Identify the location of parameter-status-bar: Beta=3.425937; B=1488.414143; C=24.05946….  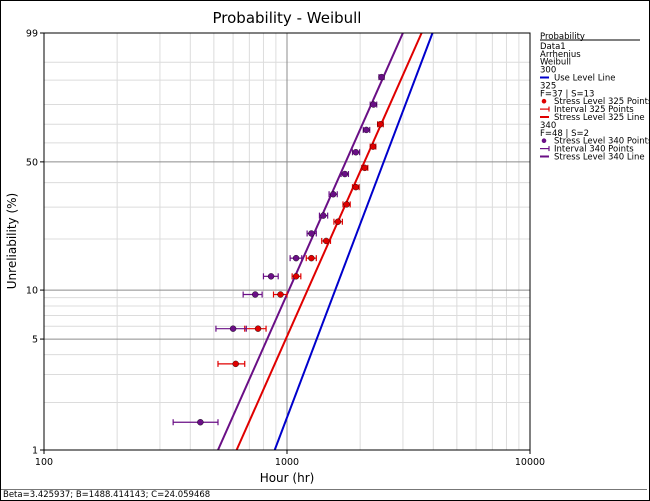
(324, 494).